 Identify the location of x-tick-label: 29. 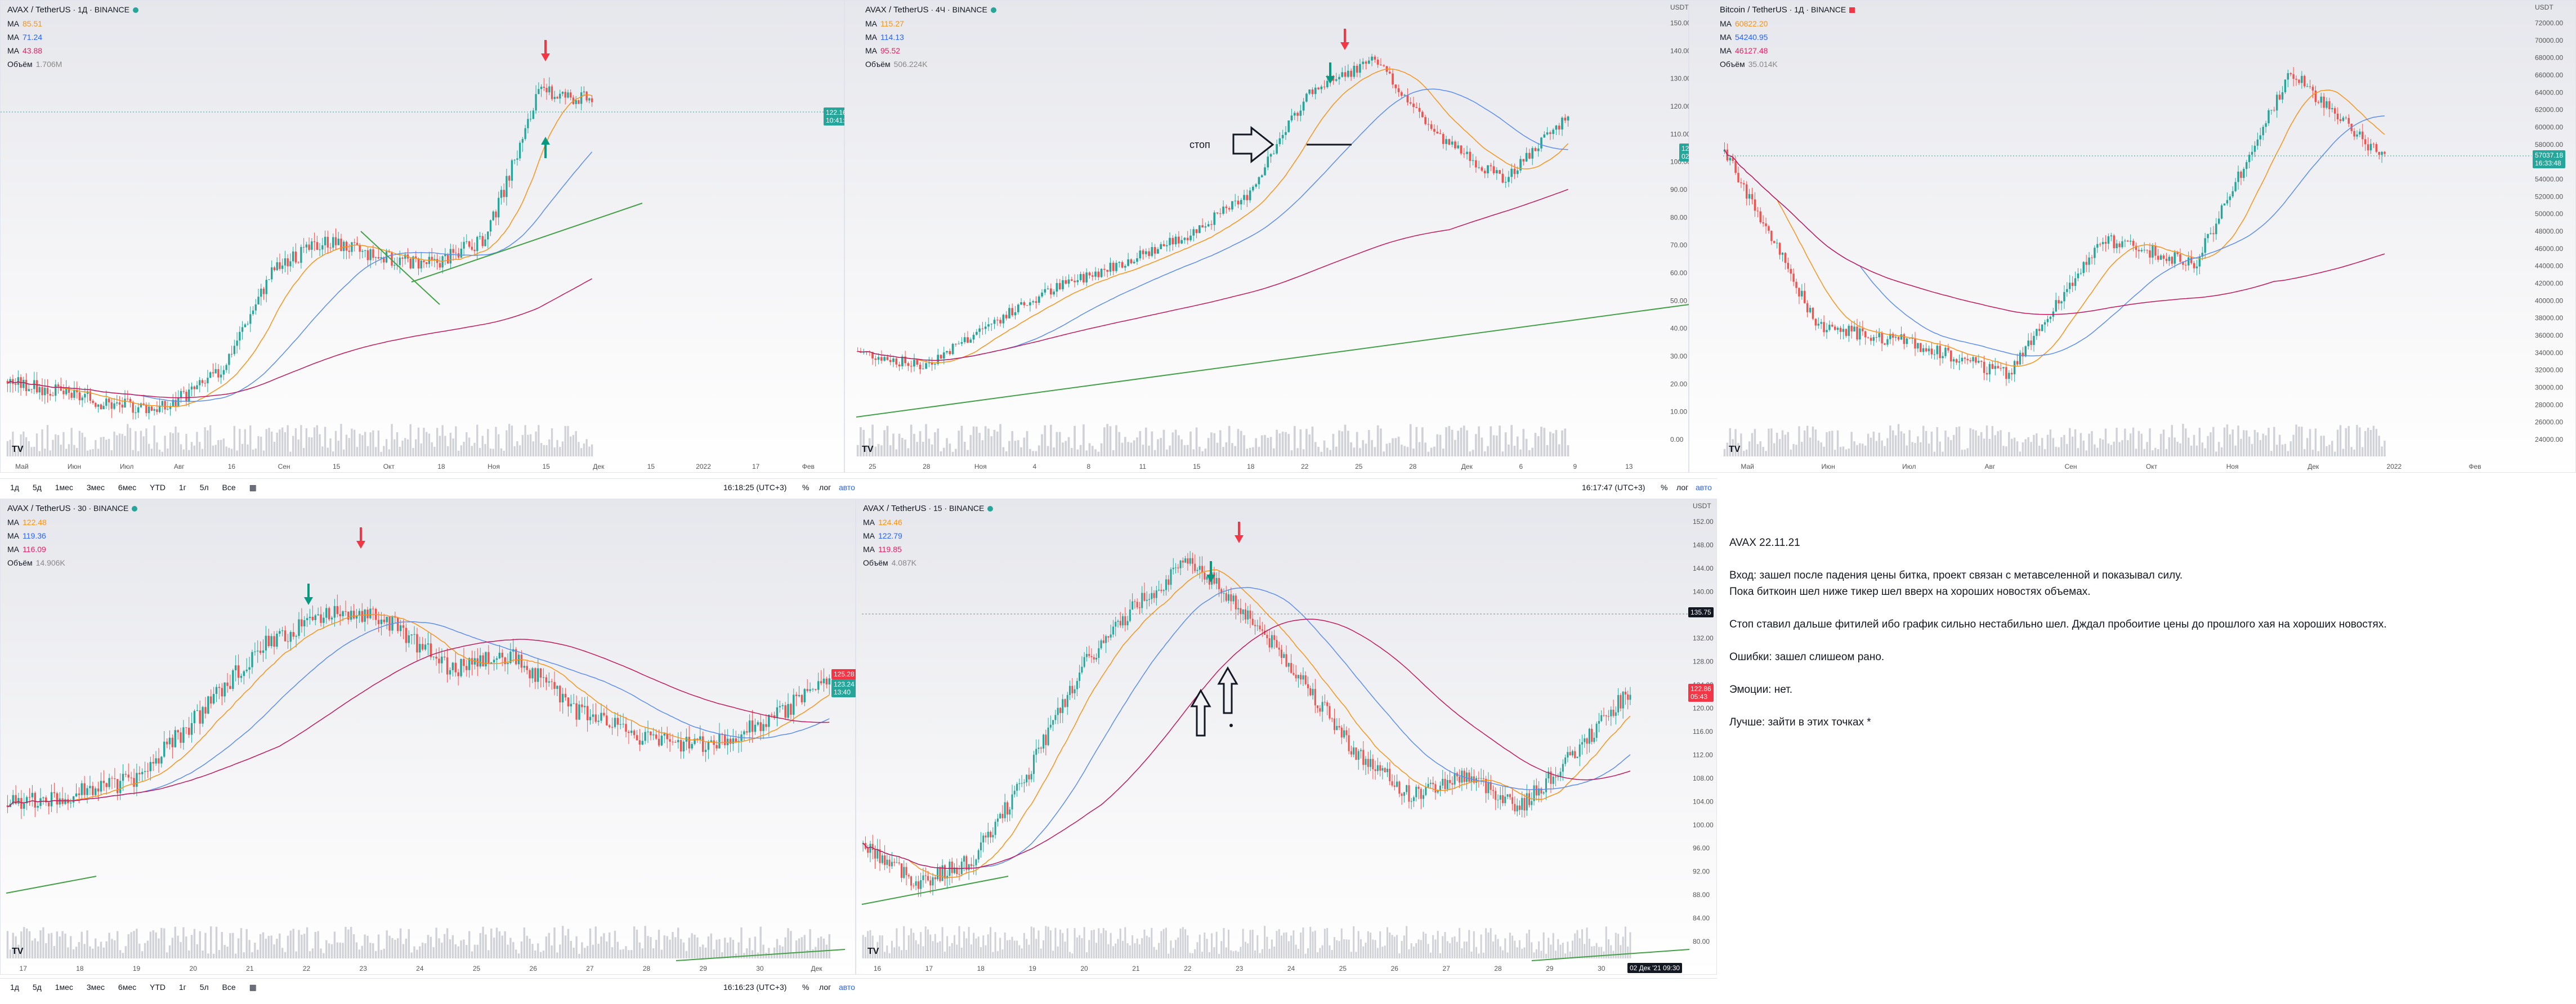
(1550, 968).